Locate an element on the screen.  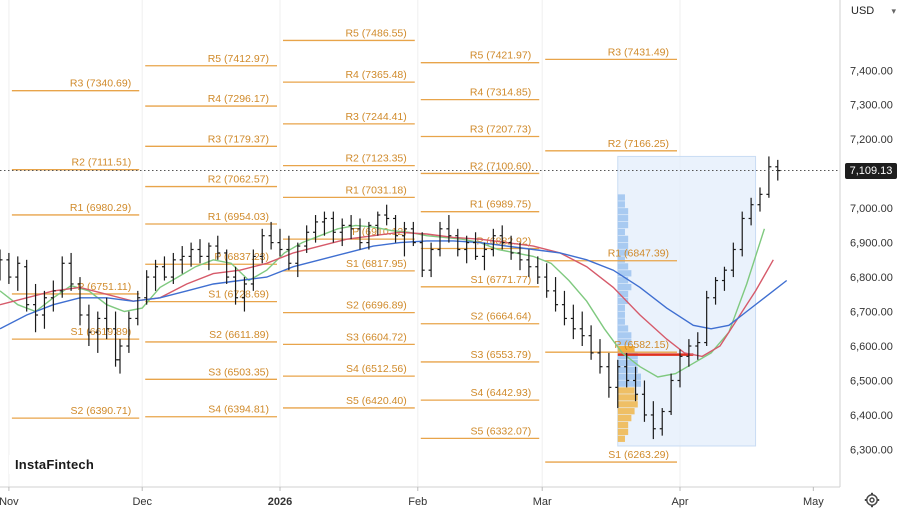
pivot-label: P (6910.12) is located at coordinates (379, 232).